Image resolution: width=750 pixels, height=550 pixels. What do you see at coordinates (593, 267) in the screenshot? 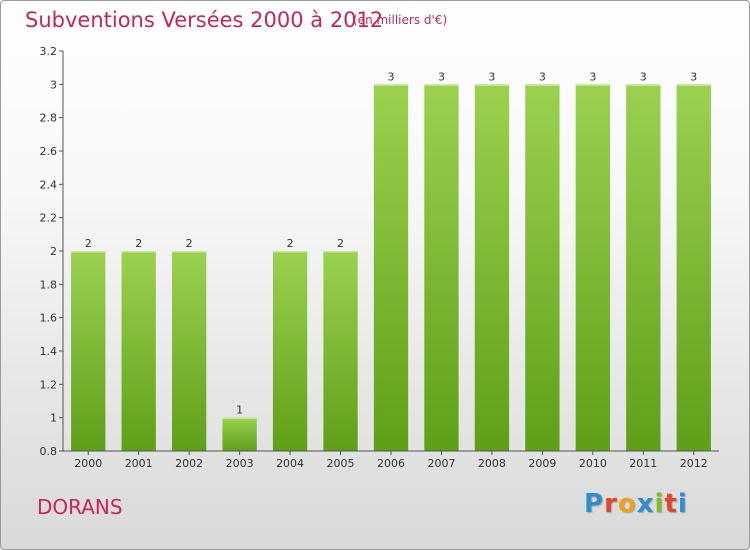
I see `bar-2010` at bounding box center [593, 267].